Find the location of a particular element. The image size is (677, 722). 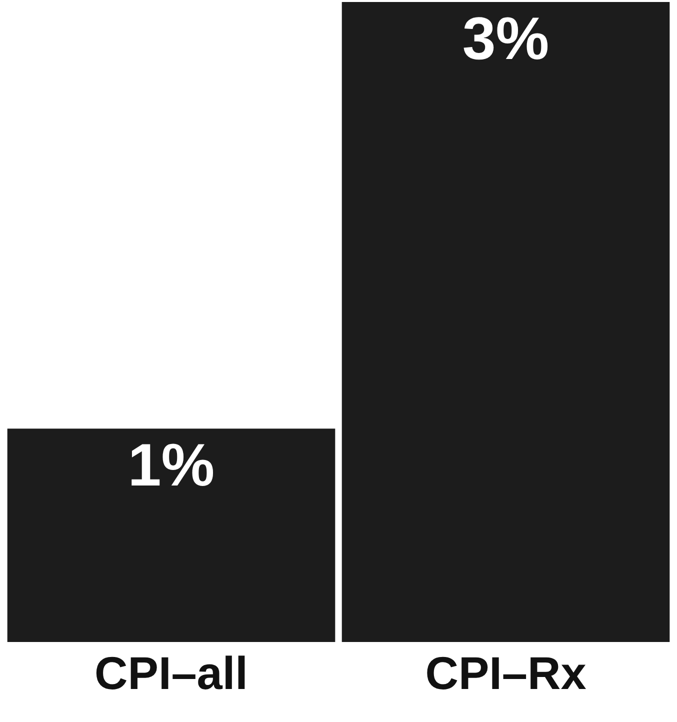

data-label: 3% is located at coordinates (506, 38).